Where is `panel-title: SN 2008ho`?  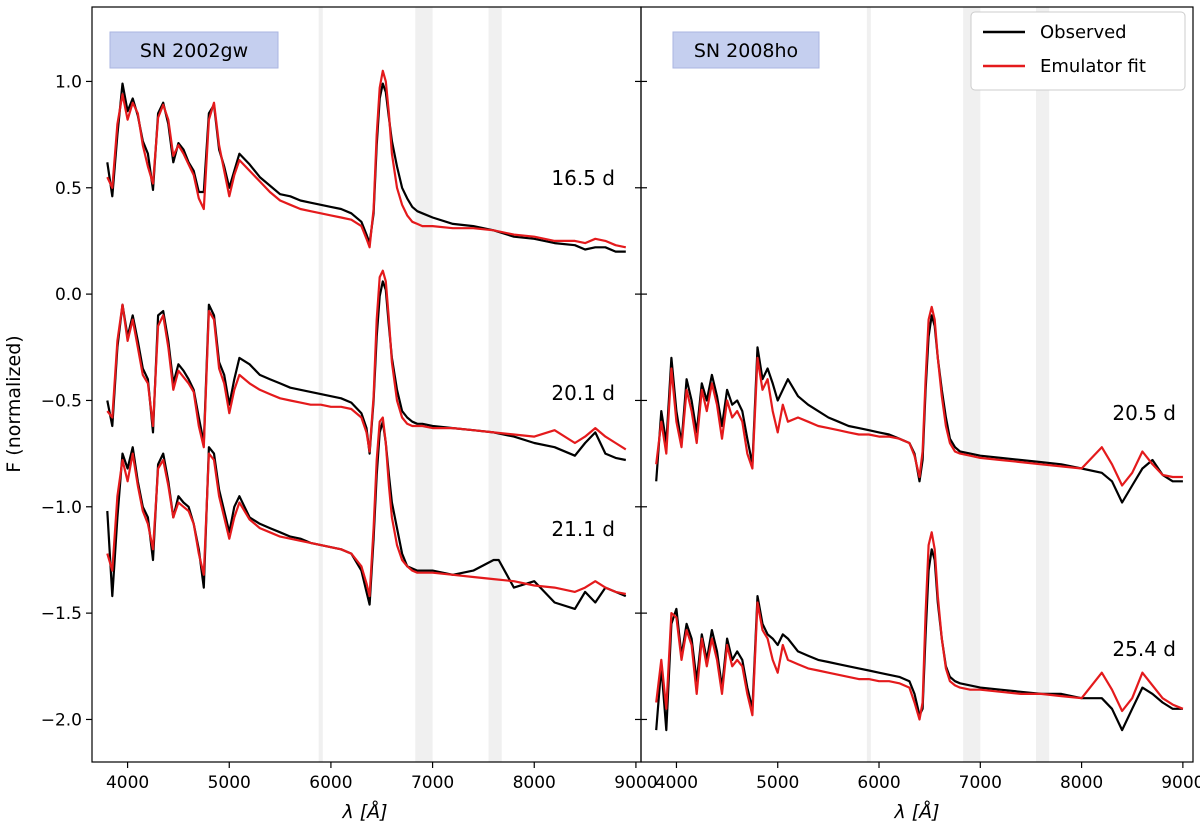
panel-title: SN 2008ho is located at coordinates (746, 51).